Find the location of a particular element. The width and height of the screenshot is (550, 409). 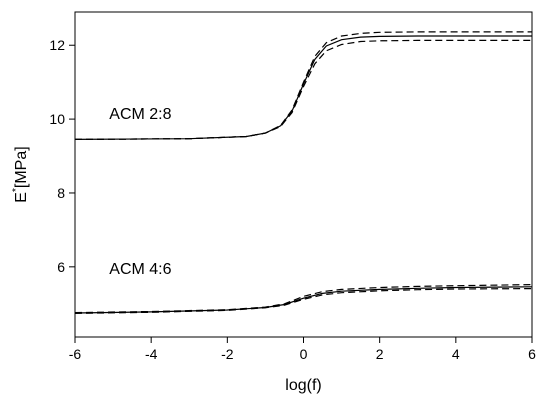

series-line-solid is located at coordinates (303, 300).